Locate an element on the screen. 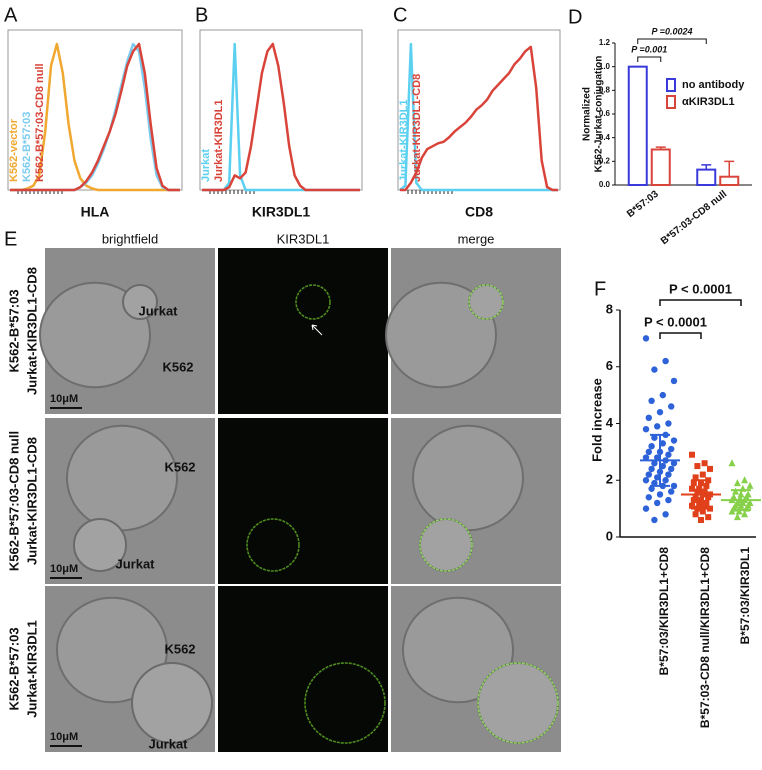 This screenshot has width=762, height=770. x-axis-label: KIR3DL1 is located at coordinates (281, 212).